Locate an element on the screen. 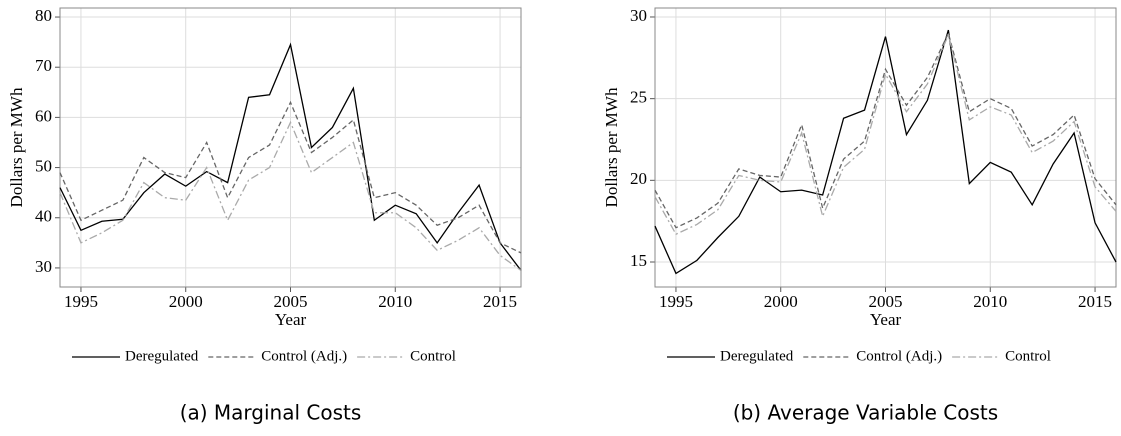 The width and height of the screenshot is (1121, 436). caption: (a) Marginal Costs is located at coordinates (271, 413).